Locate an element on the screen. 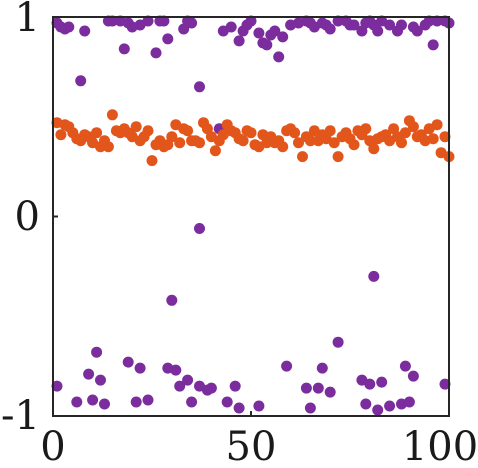 The width and height of the screenshot is (478, 468). y-tick-label-bottom: -1 is located at coordinates (20, 416).